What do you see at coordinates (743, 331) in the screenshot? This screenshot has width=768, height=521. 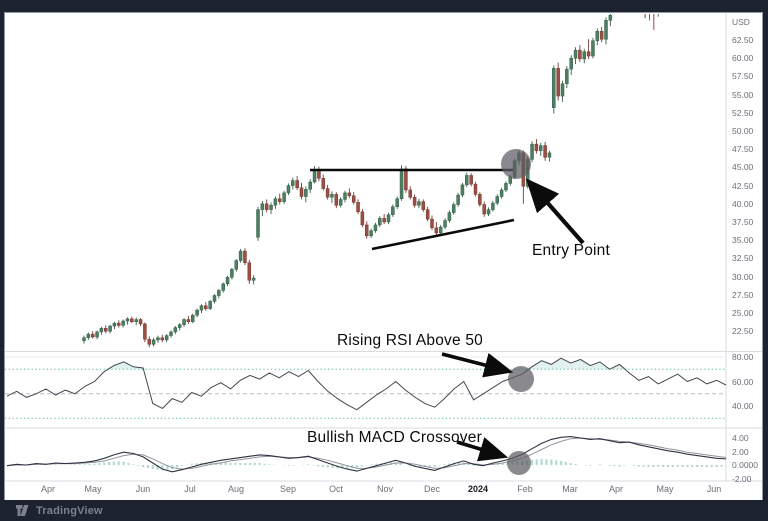 I see `price-axis-label: 22.50` at bounding box center [743, 331].